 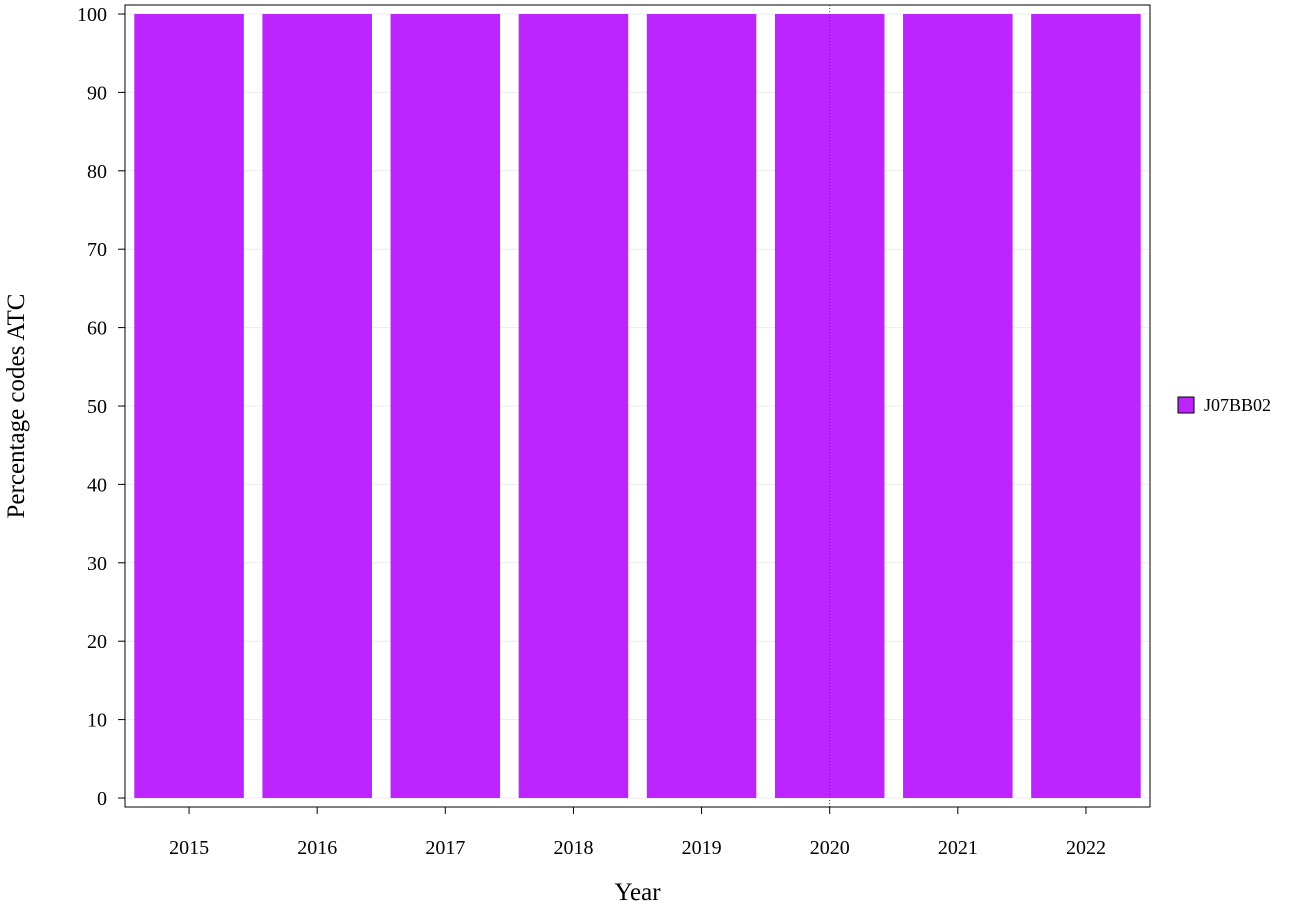 I want to click on x-tick-label: 2019, so click(x=702, y=848).